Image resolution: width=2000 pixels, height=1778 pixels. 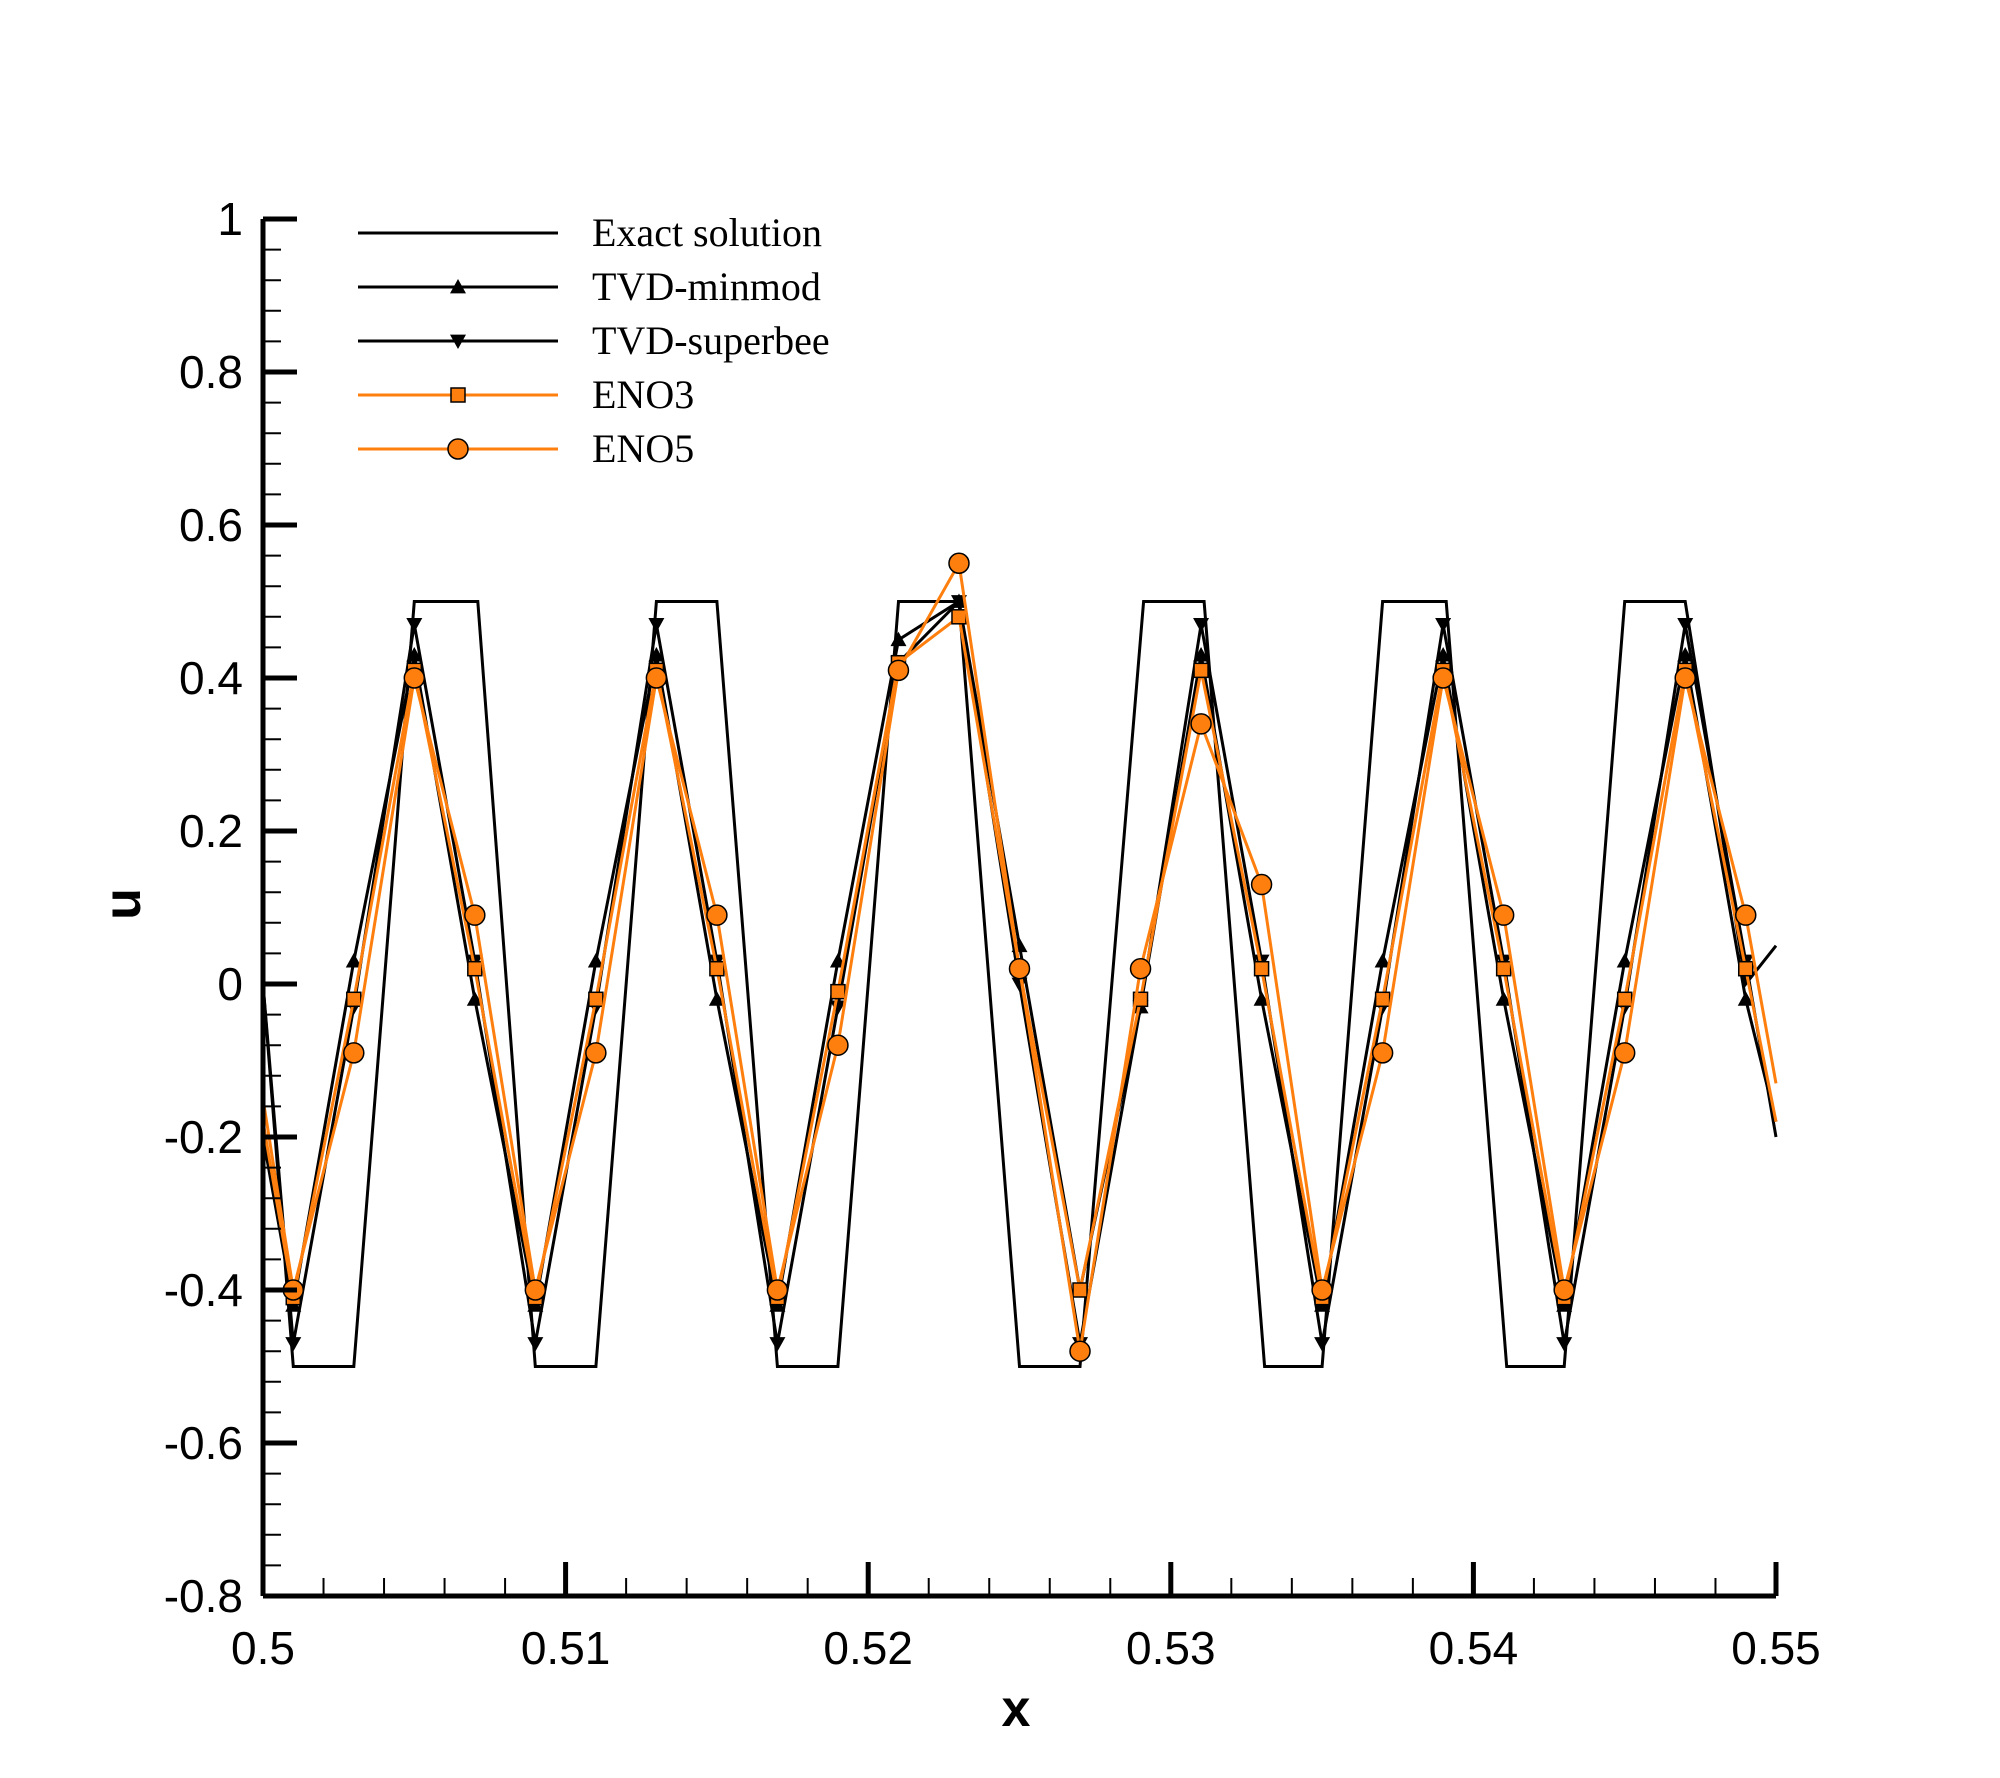 What do you see at coordinates (526, 448) in the screenshot?
I see `legend-entry: ENO5` at bounding box center [526, 448].